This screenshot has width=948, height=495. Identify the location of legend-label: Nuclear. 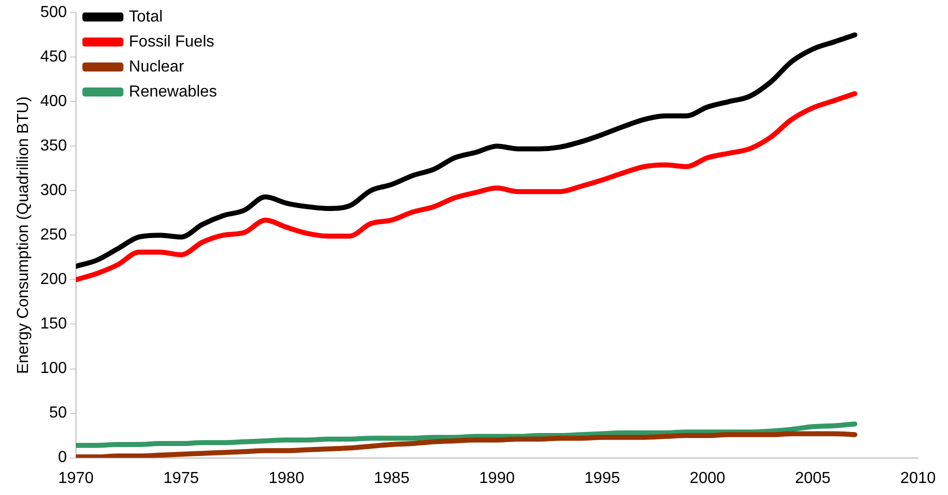
(156, 67).